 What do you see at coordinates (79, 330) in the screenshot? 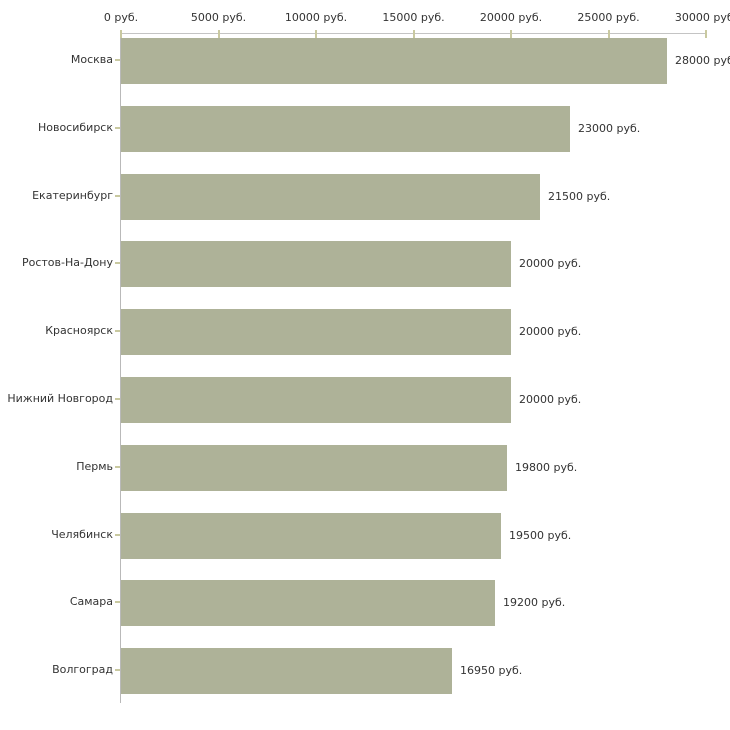
I see `category-label: Красноярск` at bounding box center [79, 330].